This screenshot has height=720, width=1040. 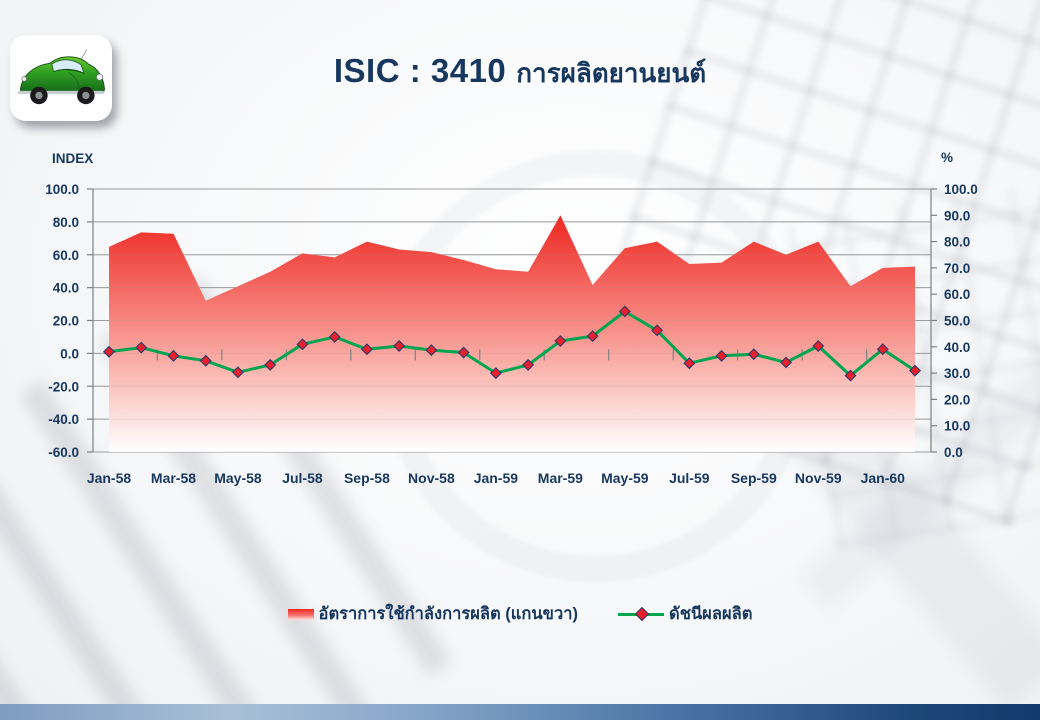 I want to click on legend-area-label: อัตราการใช้กำลังการผลิต (แกนขวา), so click(x=448, y=614).